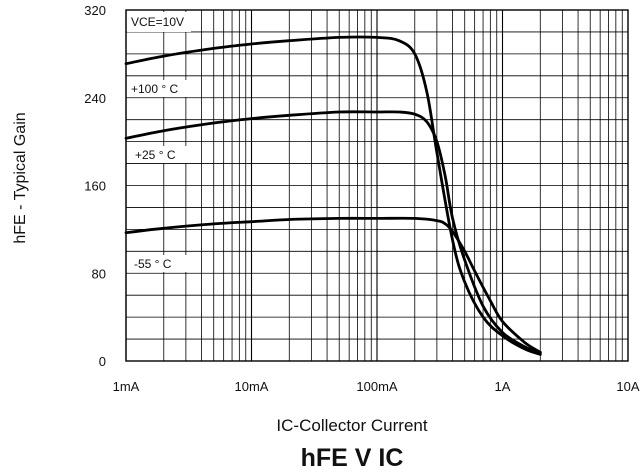  What do you see at coordinates (95, 98) in the screenshot?
I see `y-tick-label: 240` at bounding box center [95, 98].